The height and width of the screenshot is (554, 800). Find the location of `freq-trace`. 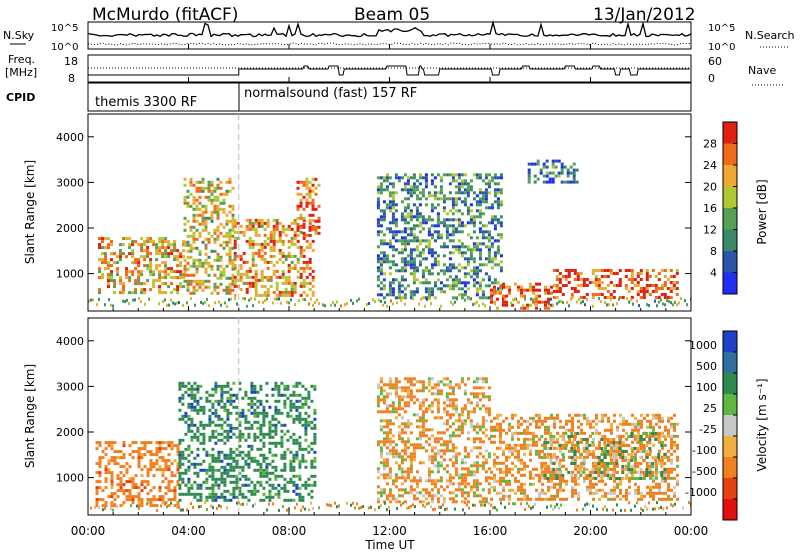

freq-trace is located at coordinates (389, 70).